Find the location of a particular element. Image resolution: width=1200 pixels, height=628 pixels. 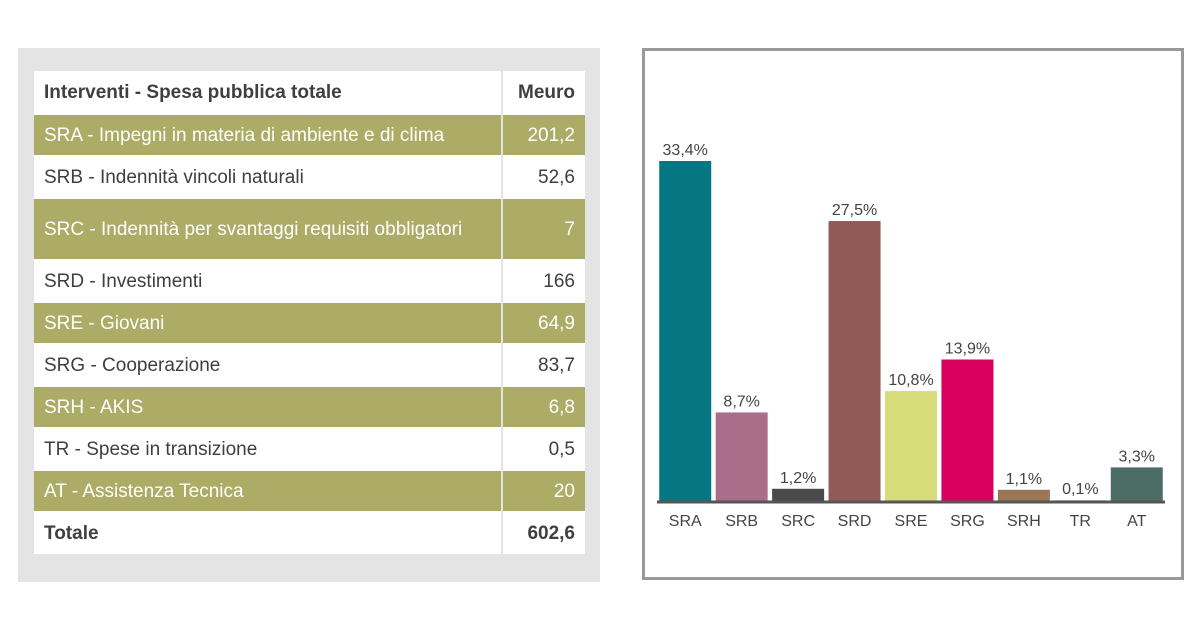

row-value: 64,9 is located at coordinates (542, 322).